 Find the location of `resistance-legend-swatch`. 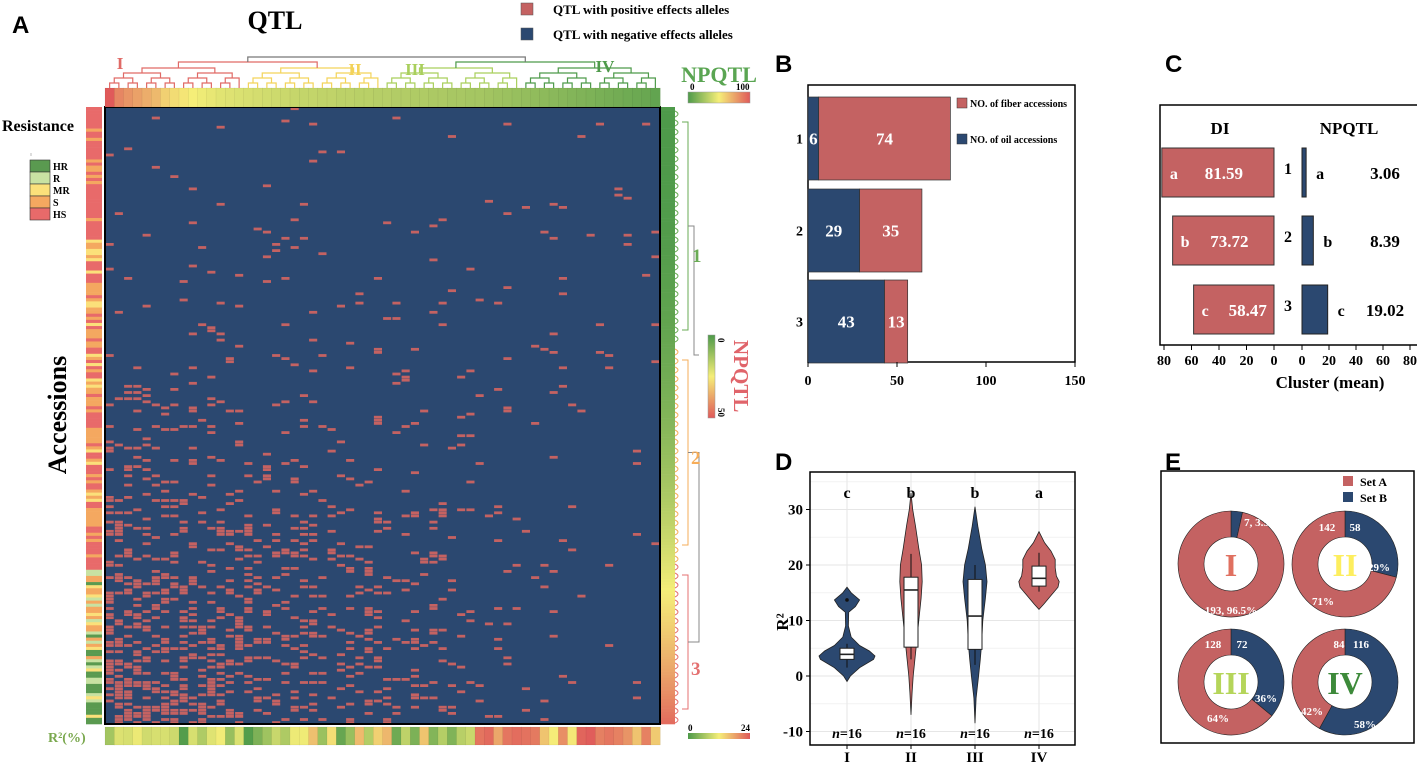

resistance-legend-swatch is located at coordinates (40, 214).